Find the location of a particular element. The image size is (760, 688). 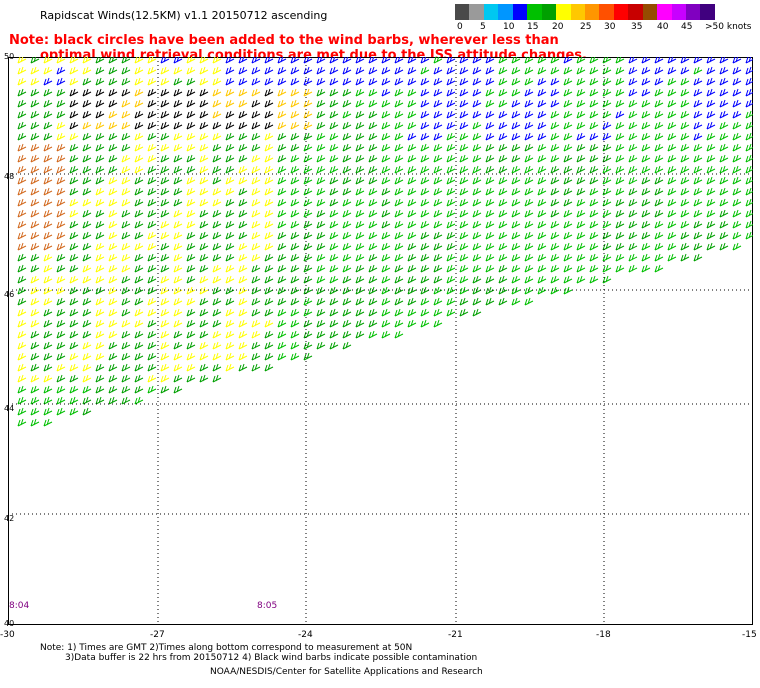

legend-label: 25 is located at coordinates (586, 27).